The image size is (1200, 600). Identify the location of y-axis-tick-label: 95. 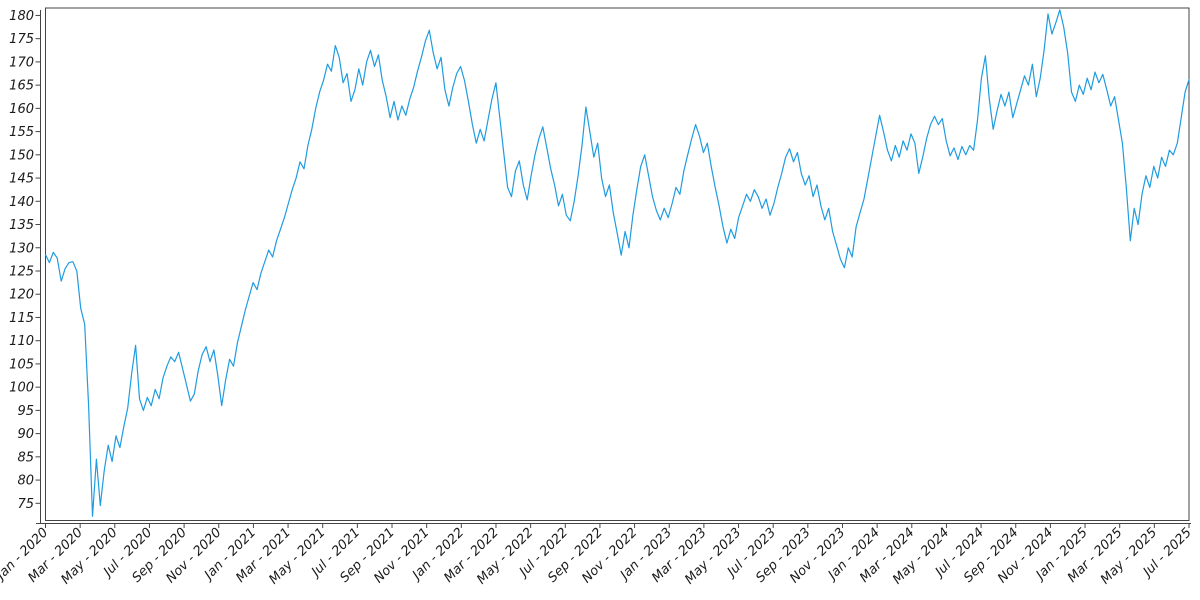
(25, 411).